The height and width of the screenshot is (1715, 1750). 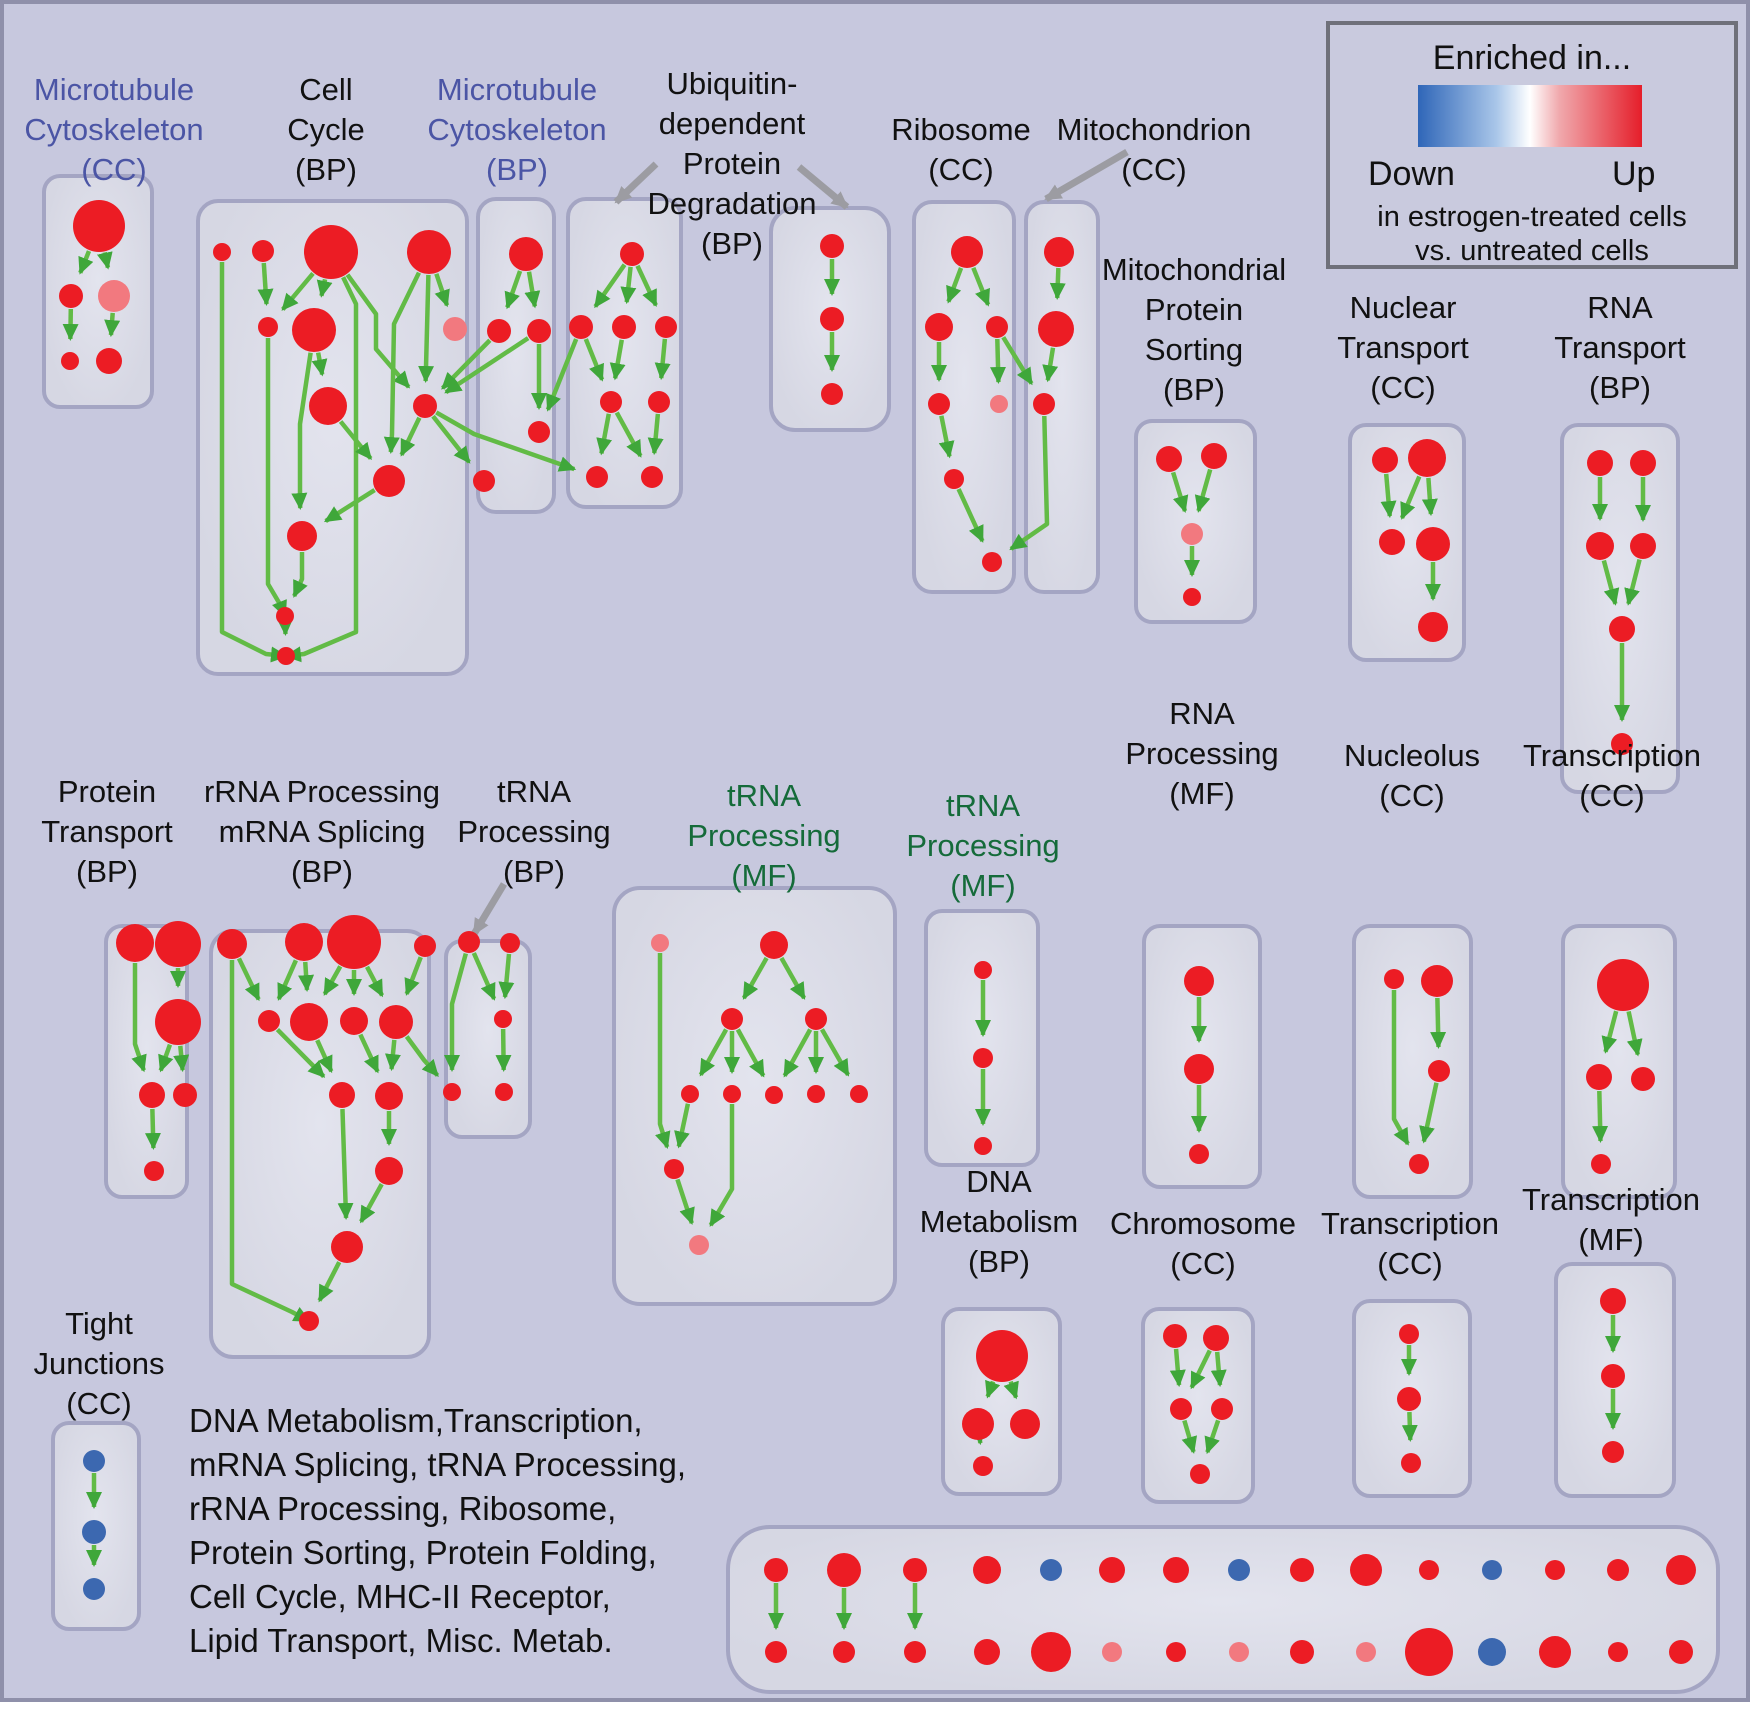 What do you see at coordinates (455, 329) in the screenshot?
I see `node-cc7` at bounding box center [455, 329].